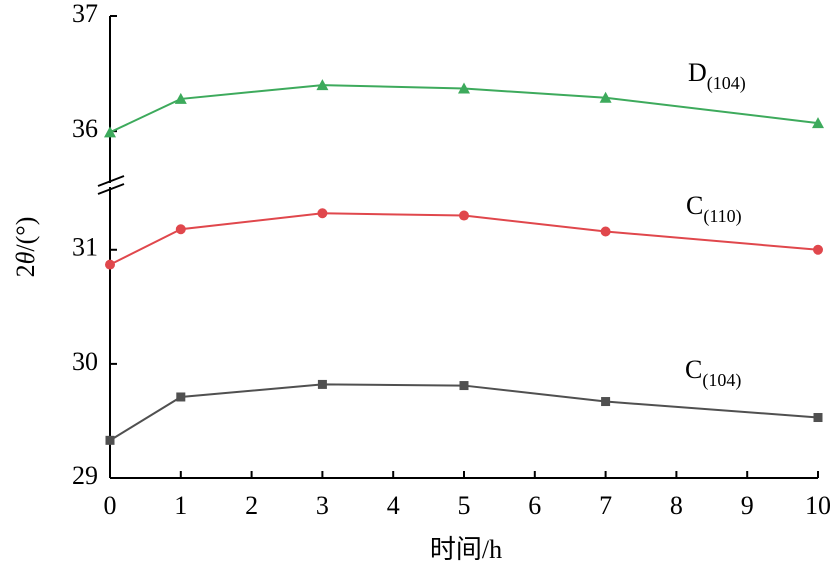  What do you see at coordinates (85, 128) in the screenshot?
I see `y-tick-label: 36` at bounding box center [85, 128].